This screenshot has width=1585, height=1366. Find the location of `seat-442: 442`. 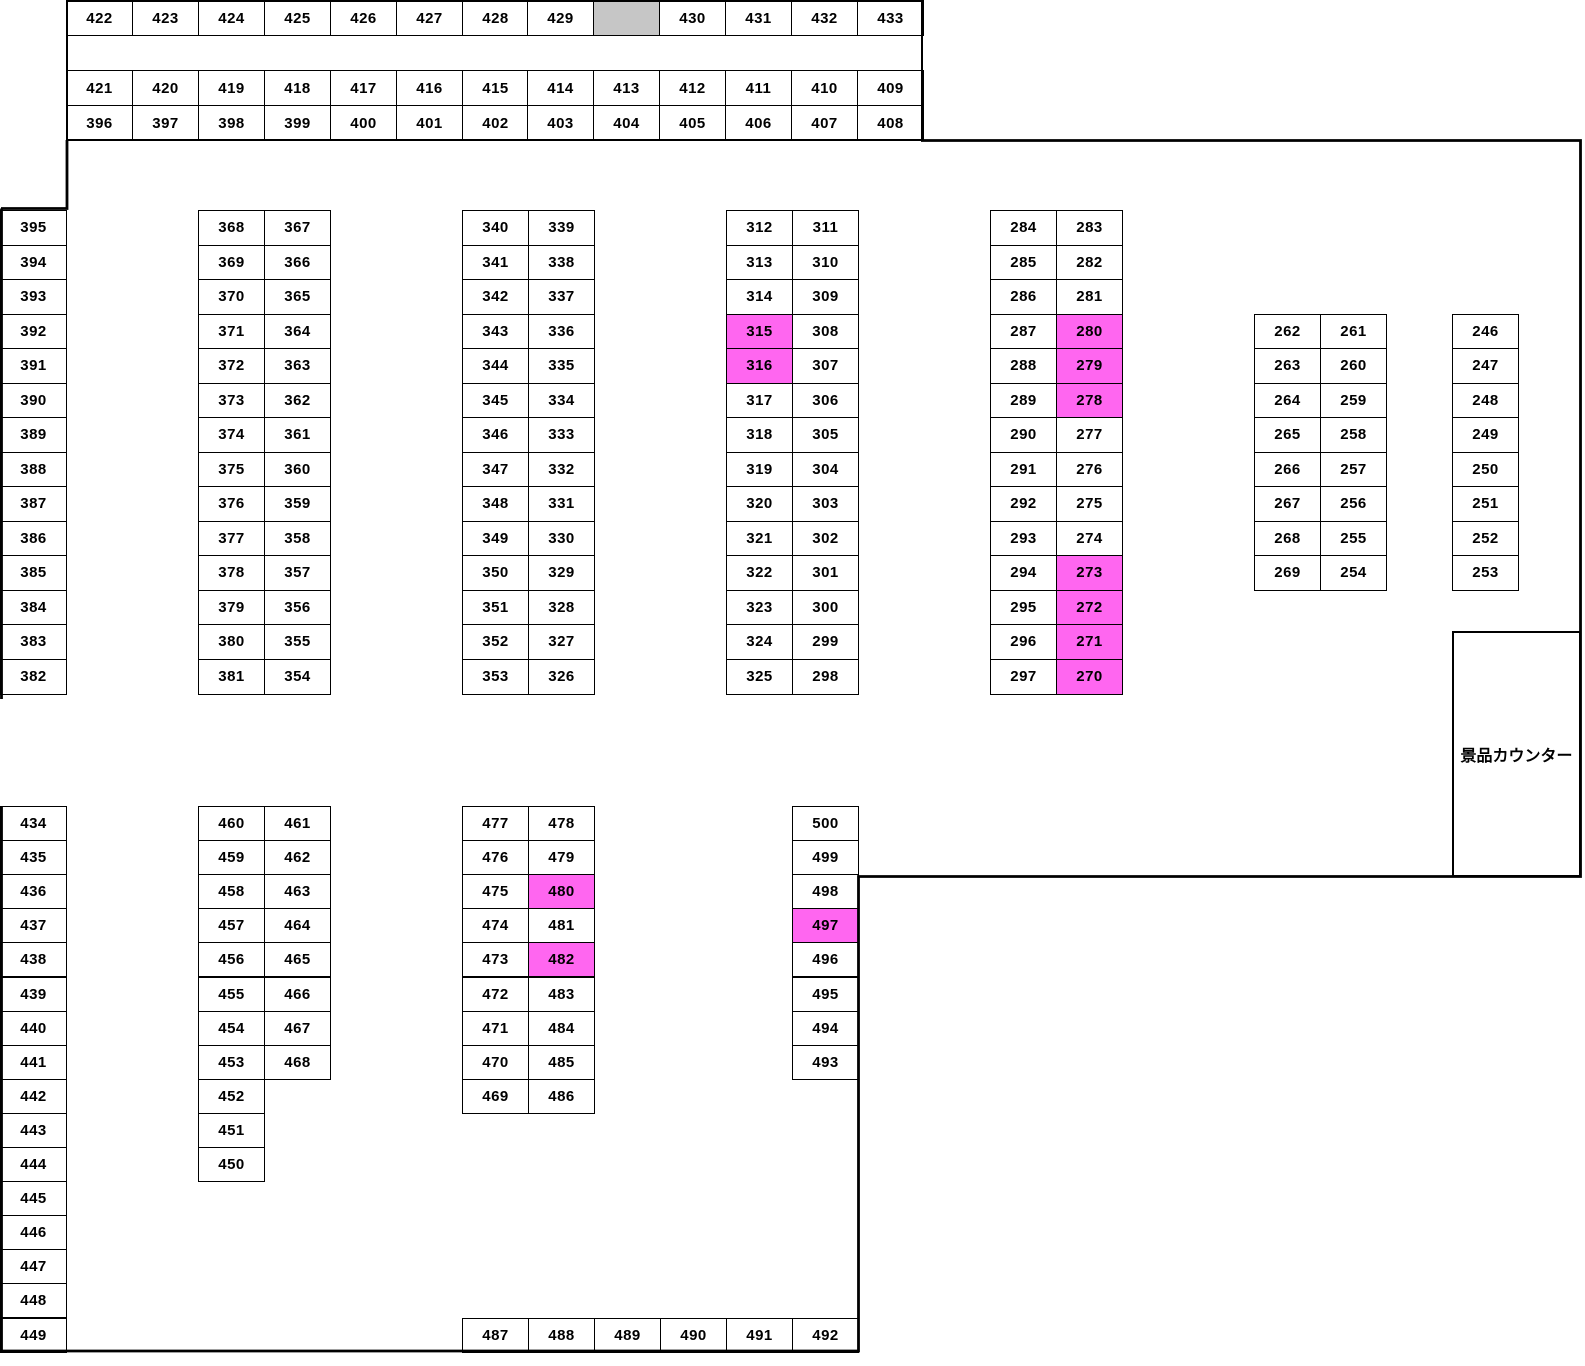

seat-442: 442 is located at coordinates (33, 1097).